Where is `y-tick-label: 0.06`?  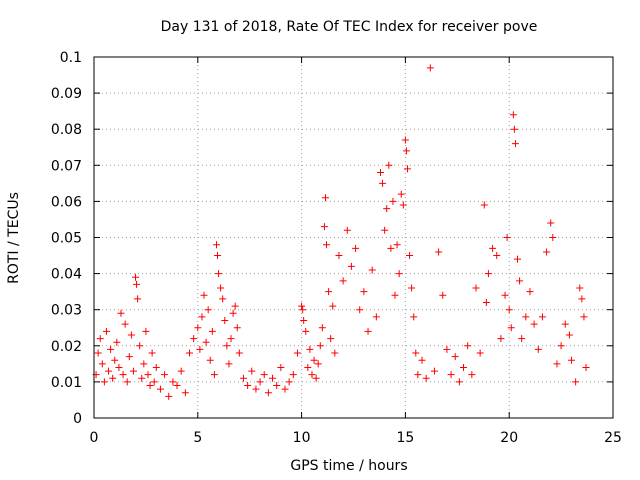
y-tick-label: 0.06 is located at coordinates (66, 202).